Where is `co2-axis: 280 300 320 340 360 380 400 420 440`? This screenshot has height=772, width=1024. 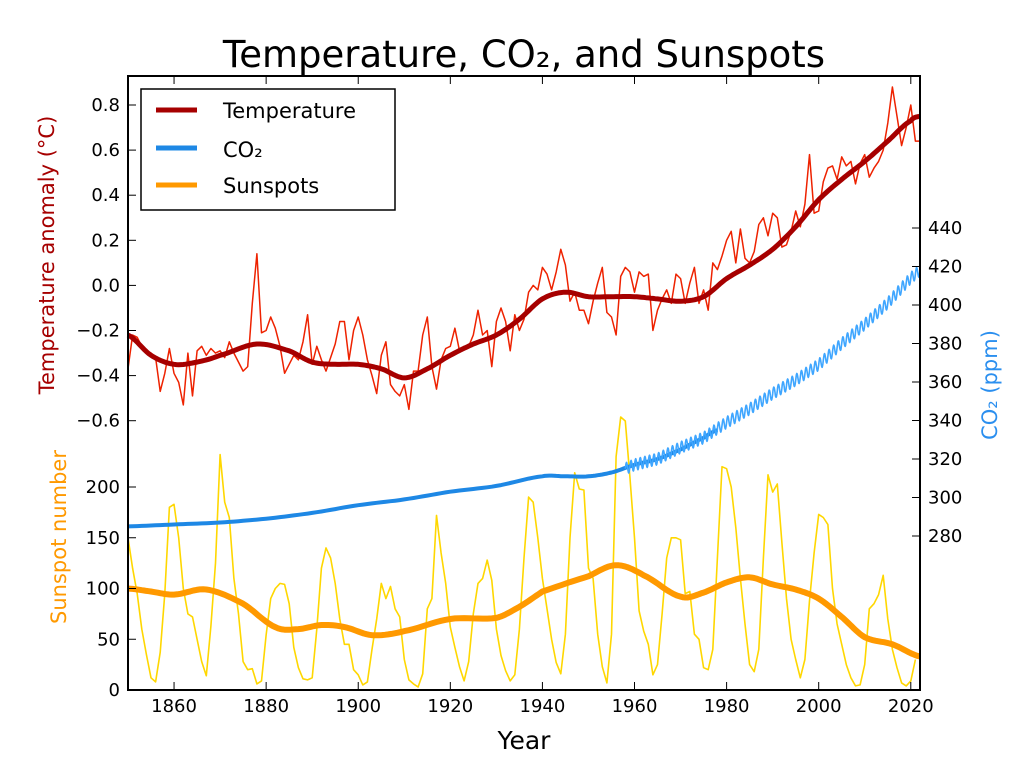
co2-axis: 280 300 320 340 360 380 400 420 440 is located at coordinates (937, 382).